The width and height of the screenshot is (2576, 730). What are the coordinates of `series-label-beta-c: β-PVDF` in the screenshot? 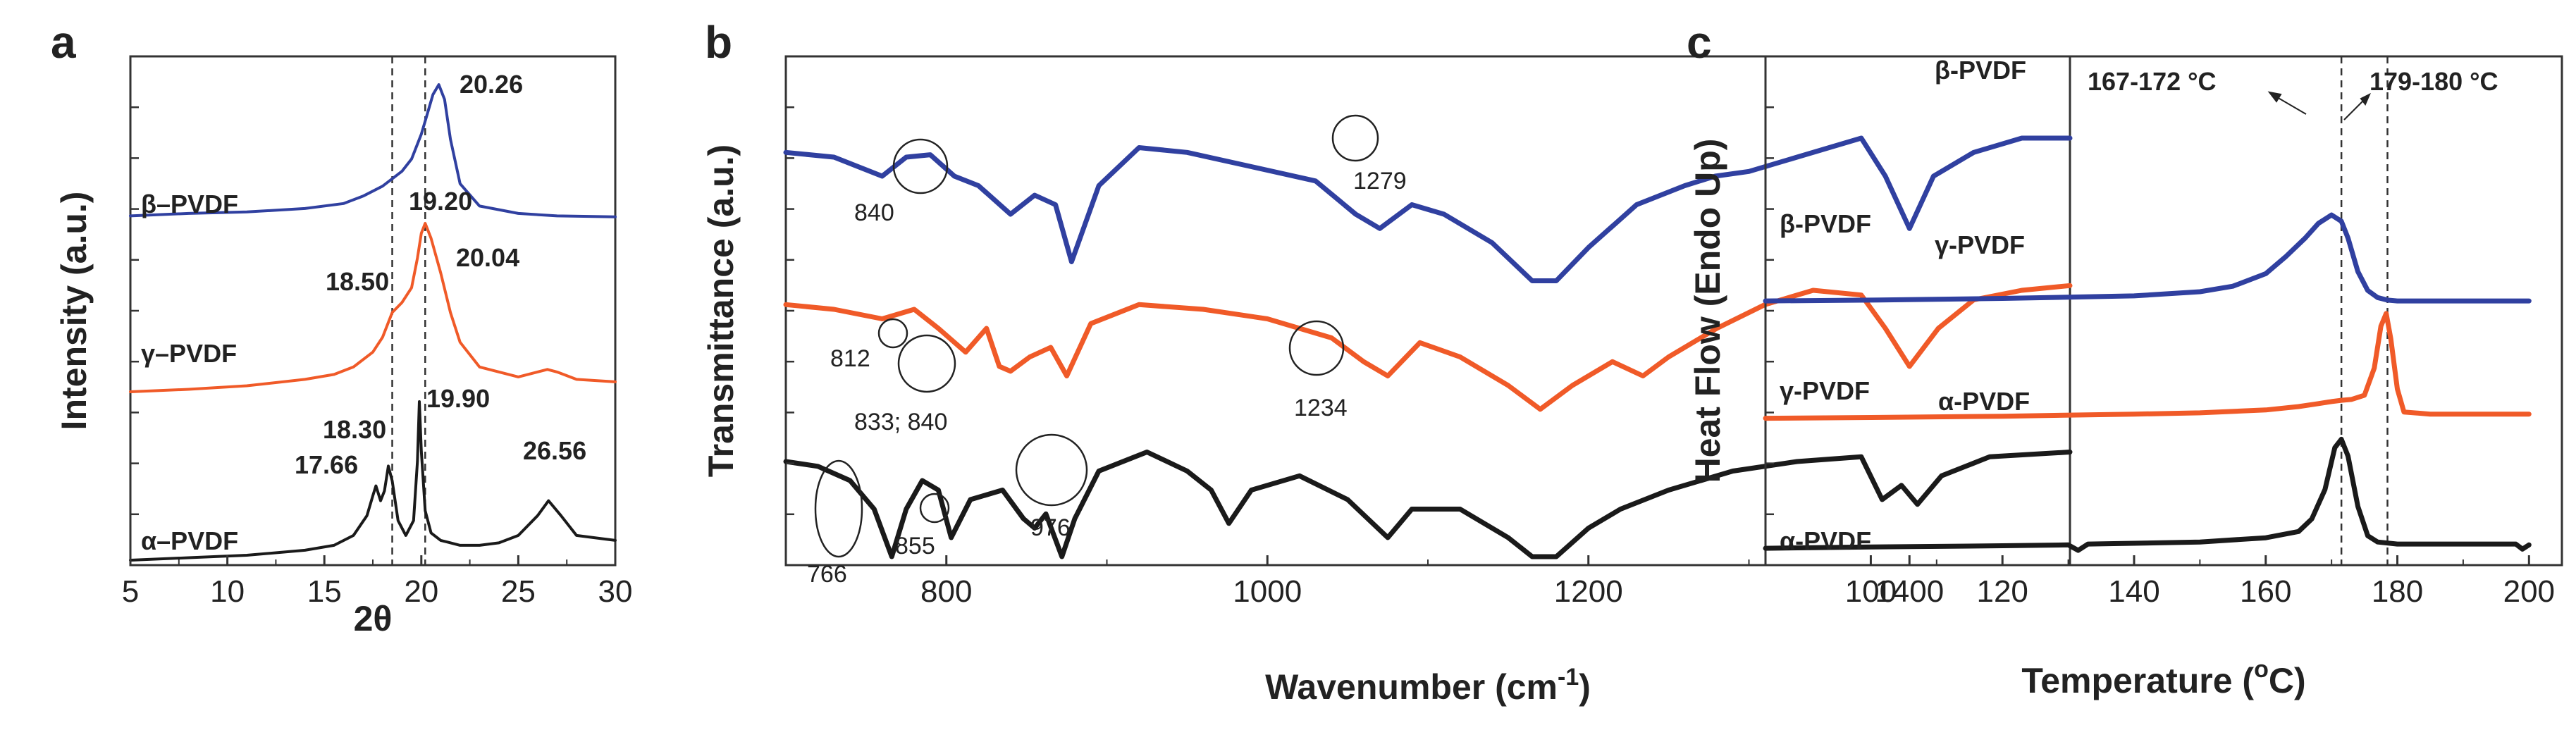 It's located at (1825, 223).